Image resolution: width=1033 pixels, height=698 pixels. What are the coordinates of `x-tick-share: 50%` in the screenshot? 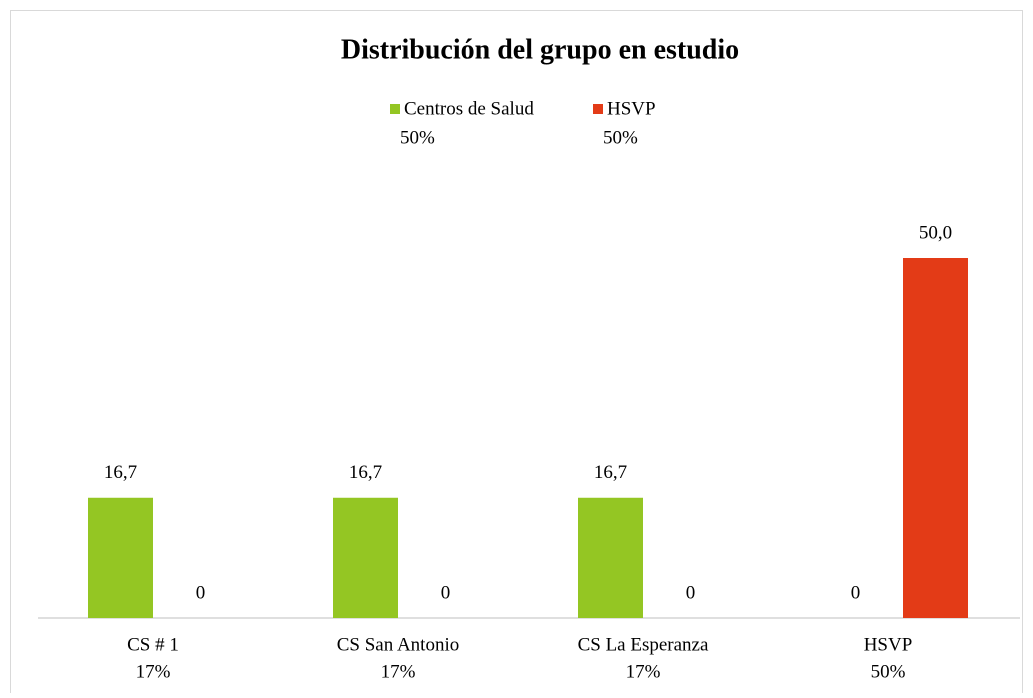 It's located at (888, 671).